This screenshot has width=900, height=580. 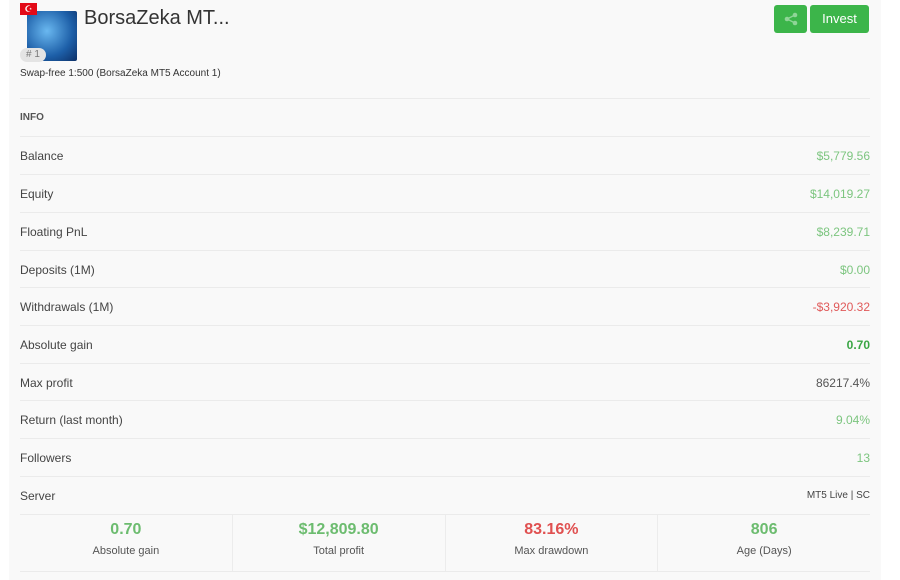 What do you see at coordinates (764, 551) in the screenshot?
I see `stat-label: Age (Days)` at bounding box center [764, 551].